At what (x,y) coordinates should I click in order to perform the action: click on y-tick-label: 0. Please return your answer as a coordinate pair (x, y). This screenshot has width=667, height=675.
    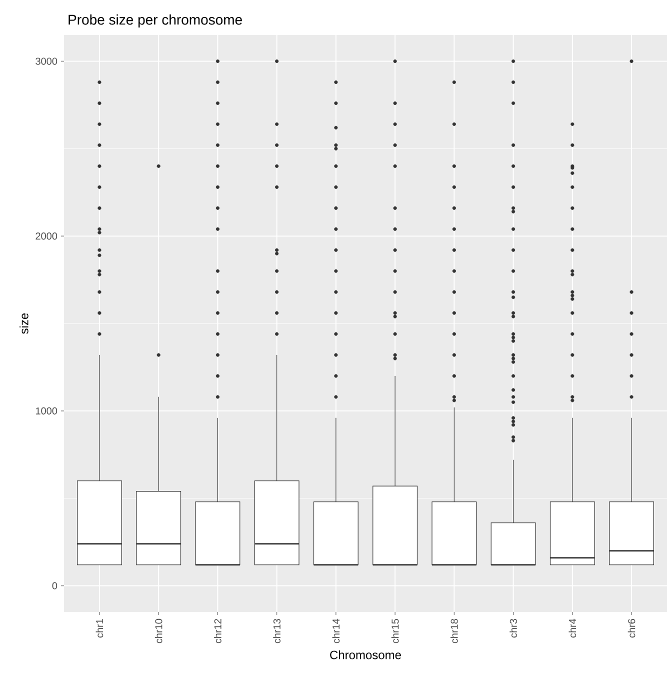
    Looking at the image, I should click on (55, 586).